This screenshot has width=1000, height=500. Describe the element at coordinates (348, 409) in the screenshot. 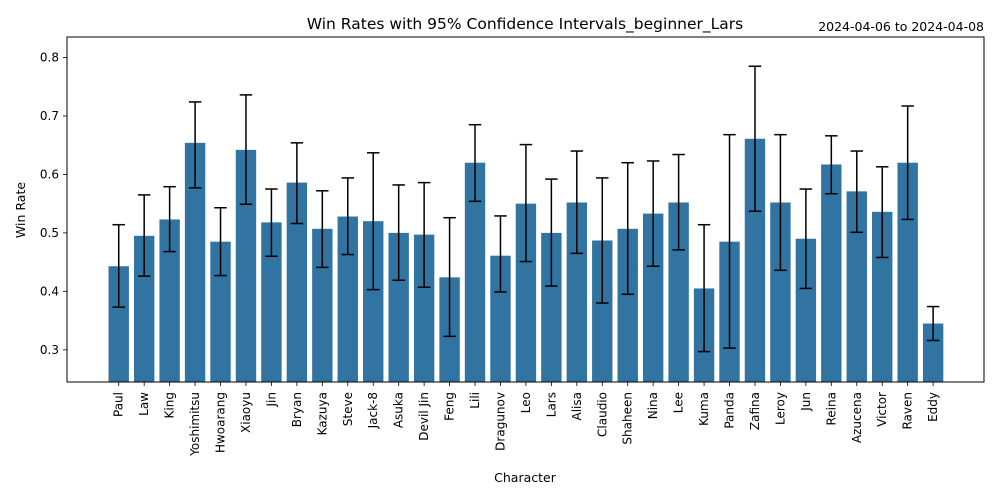

I see `x-tick-label: Steve` at that location.